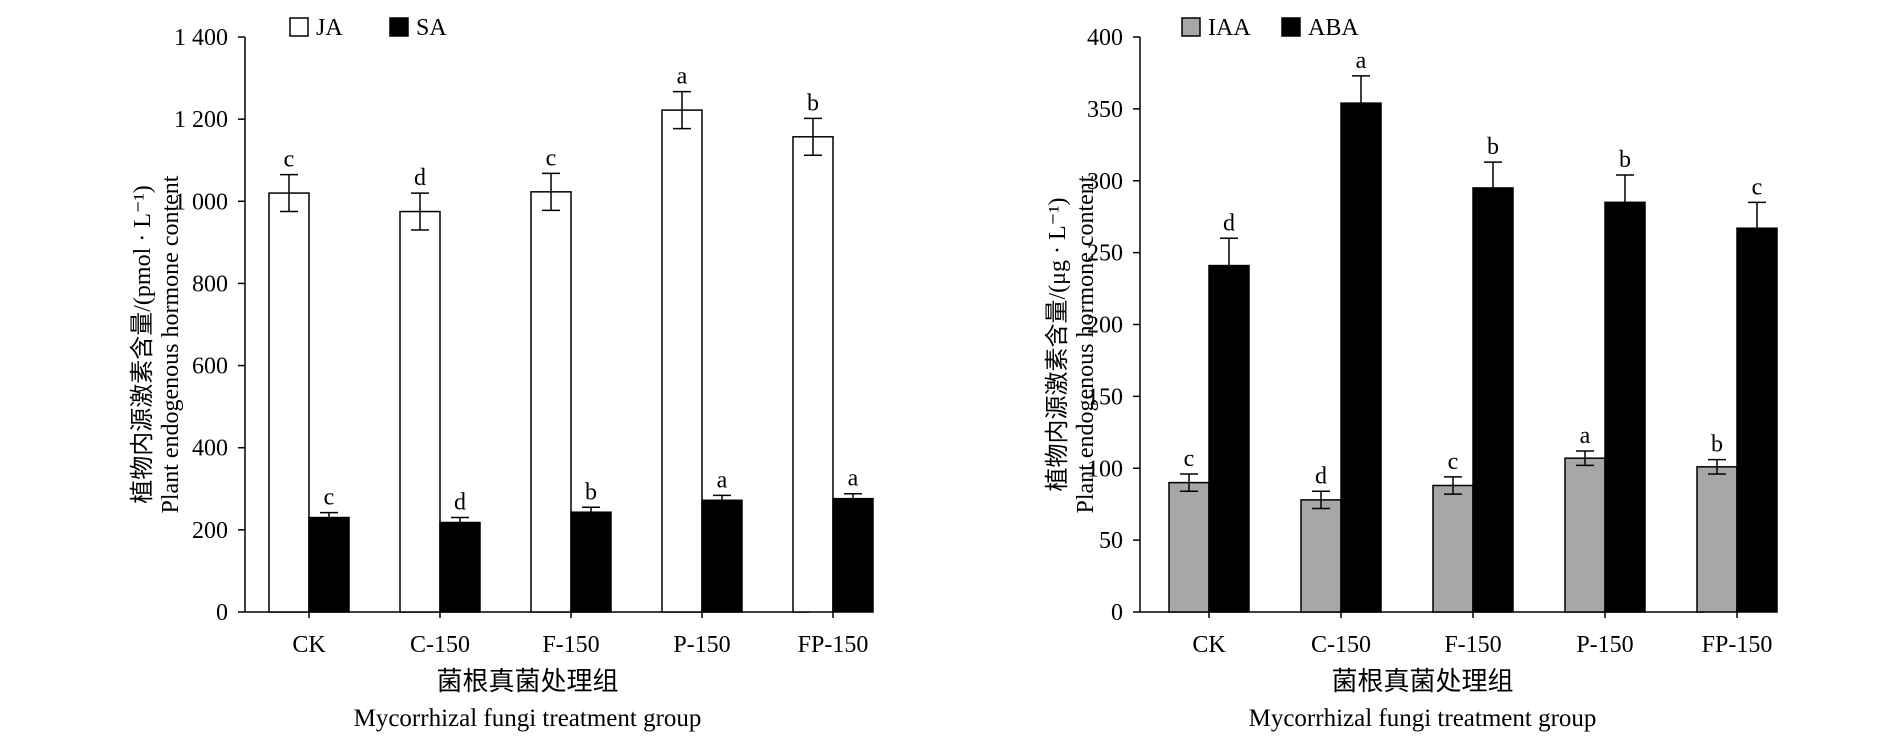 This screenshot has height=743, width=1890. Describe the element at coordinates (399, 27) in the screenshot. I see `legend-swatch-sa` at that location.